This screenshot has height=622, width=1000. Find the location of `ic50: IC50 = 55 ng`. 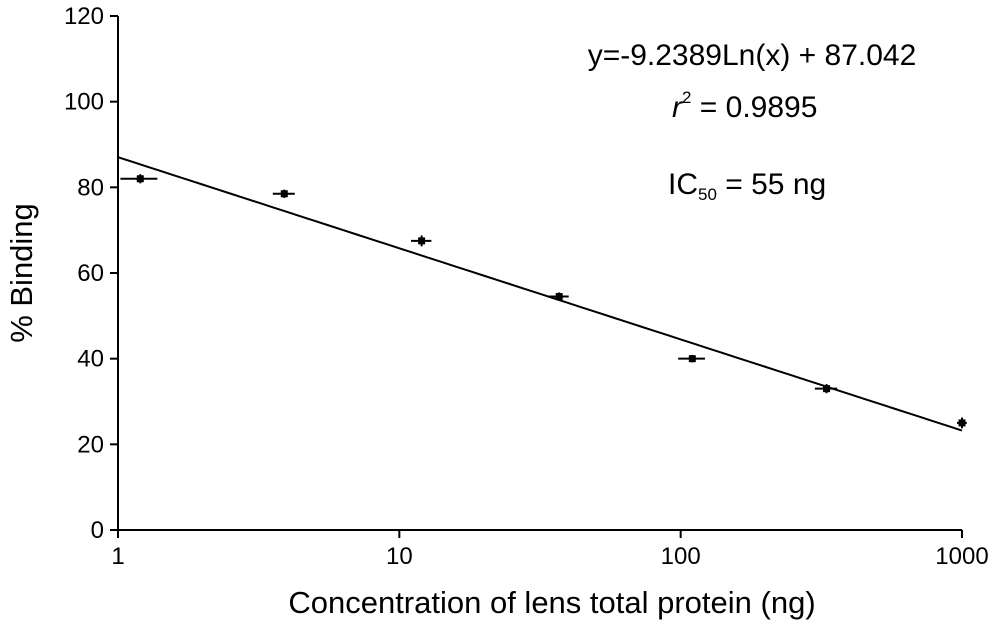

ic50: IC50 = 55 ng is located at coordinates (747, 186).